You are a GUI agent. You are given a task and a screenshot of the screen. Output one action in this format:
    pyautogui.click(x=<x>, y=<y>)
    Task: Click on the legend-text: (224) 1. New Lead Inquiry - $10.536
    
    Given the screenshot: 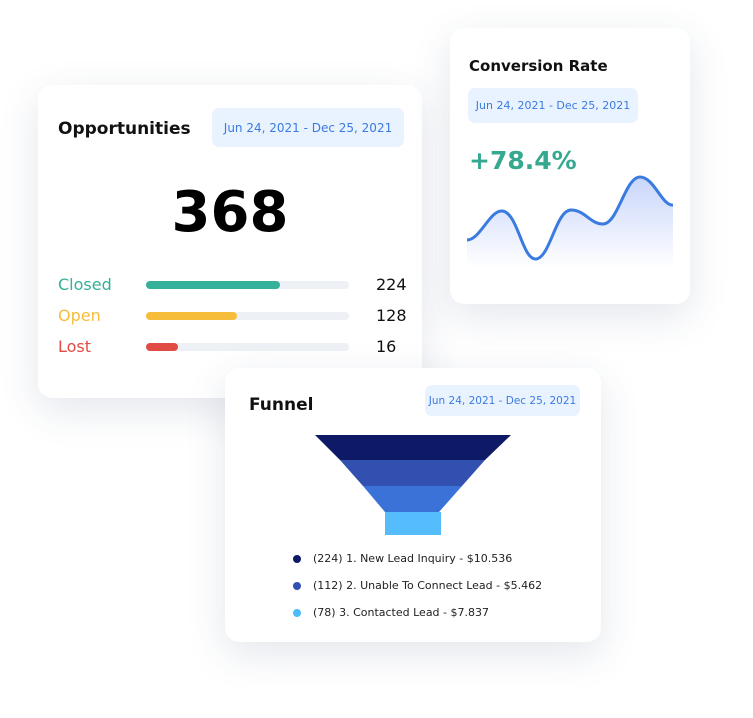 What is the action you would take?
    pyautogui.click(x=413, y=558)
    